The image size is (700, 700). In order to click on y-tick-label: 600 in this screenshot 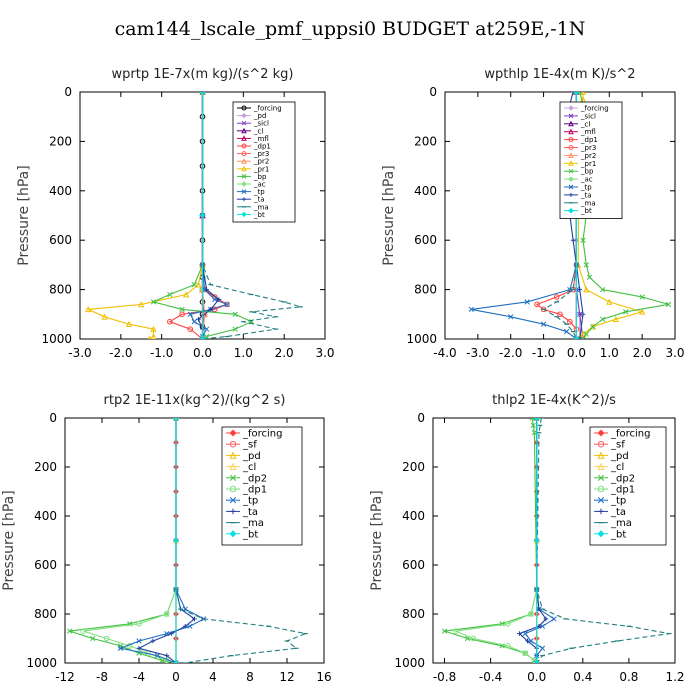, I will do `click(60, 240)`.